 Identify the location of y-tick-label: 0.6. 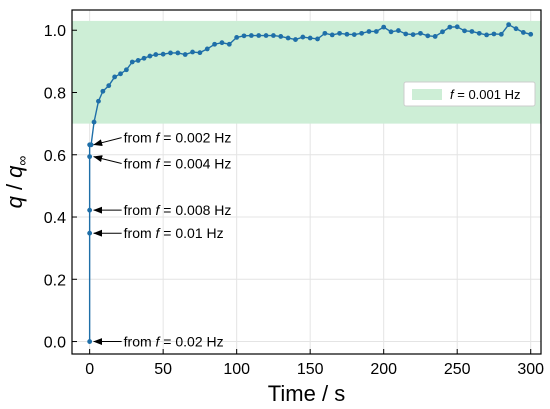
(55, 156).